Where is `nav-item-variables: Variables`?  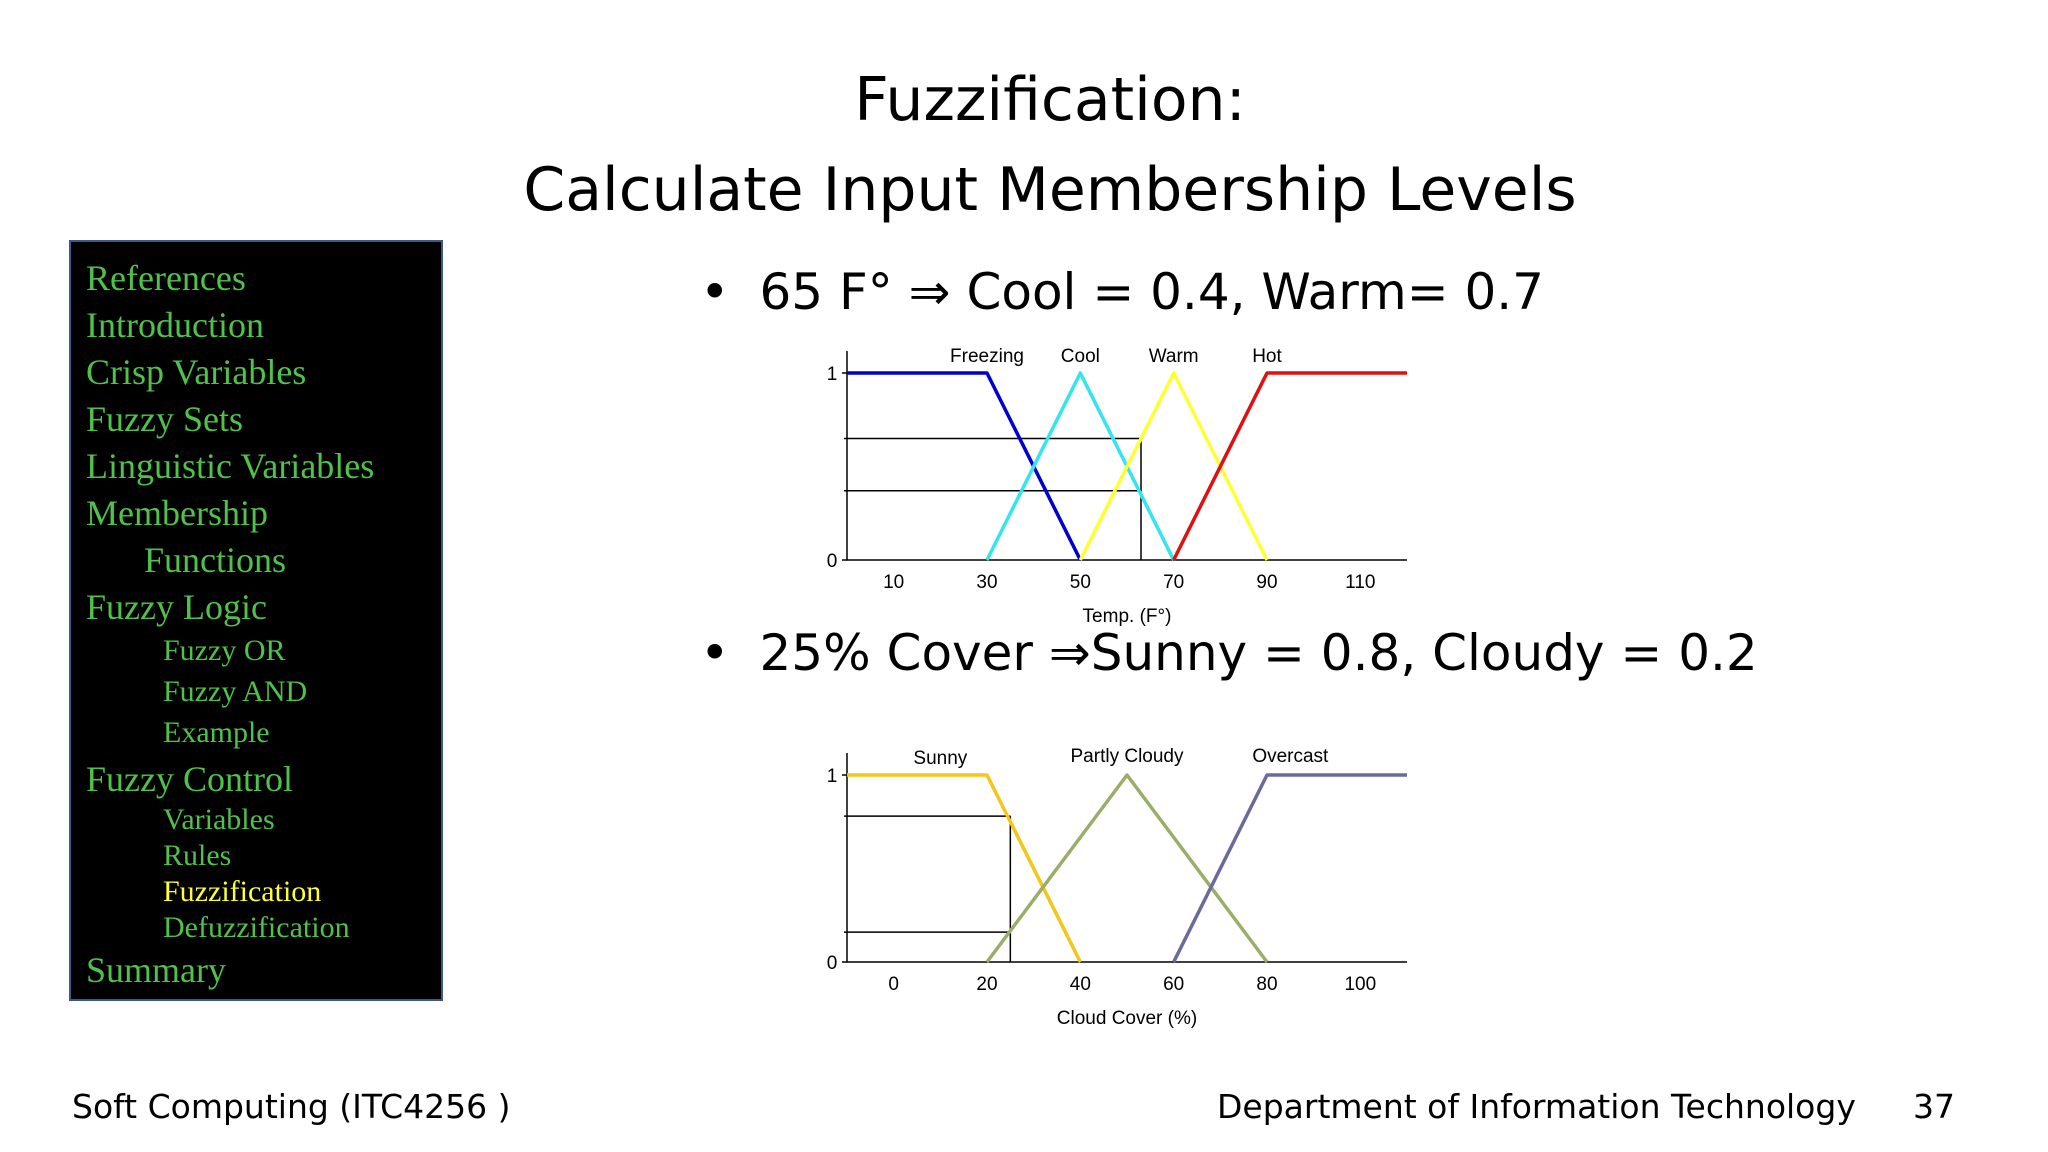
nav-item-variables: Variables is located at coordinates (219, 819).